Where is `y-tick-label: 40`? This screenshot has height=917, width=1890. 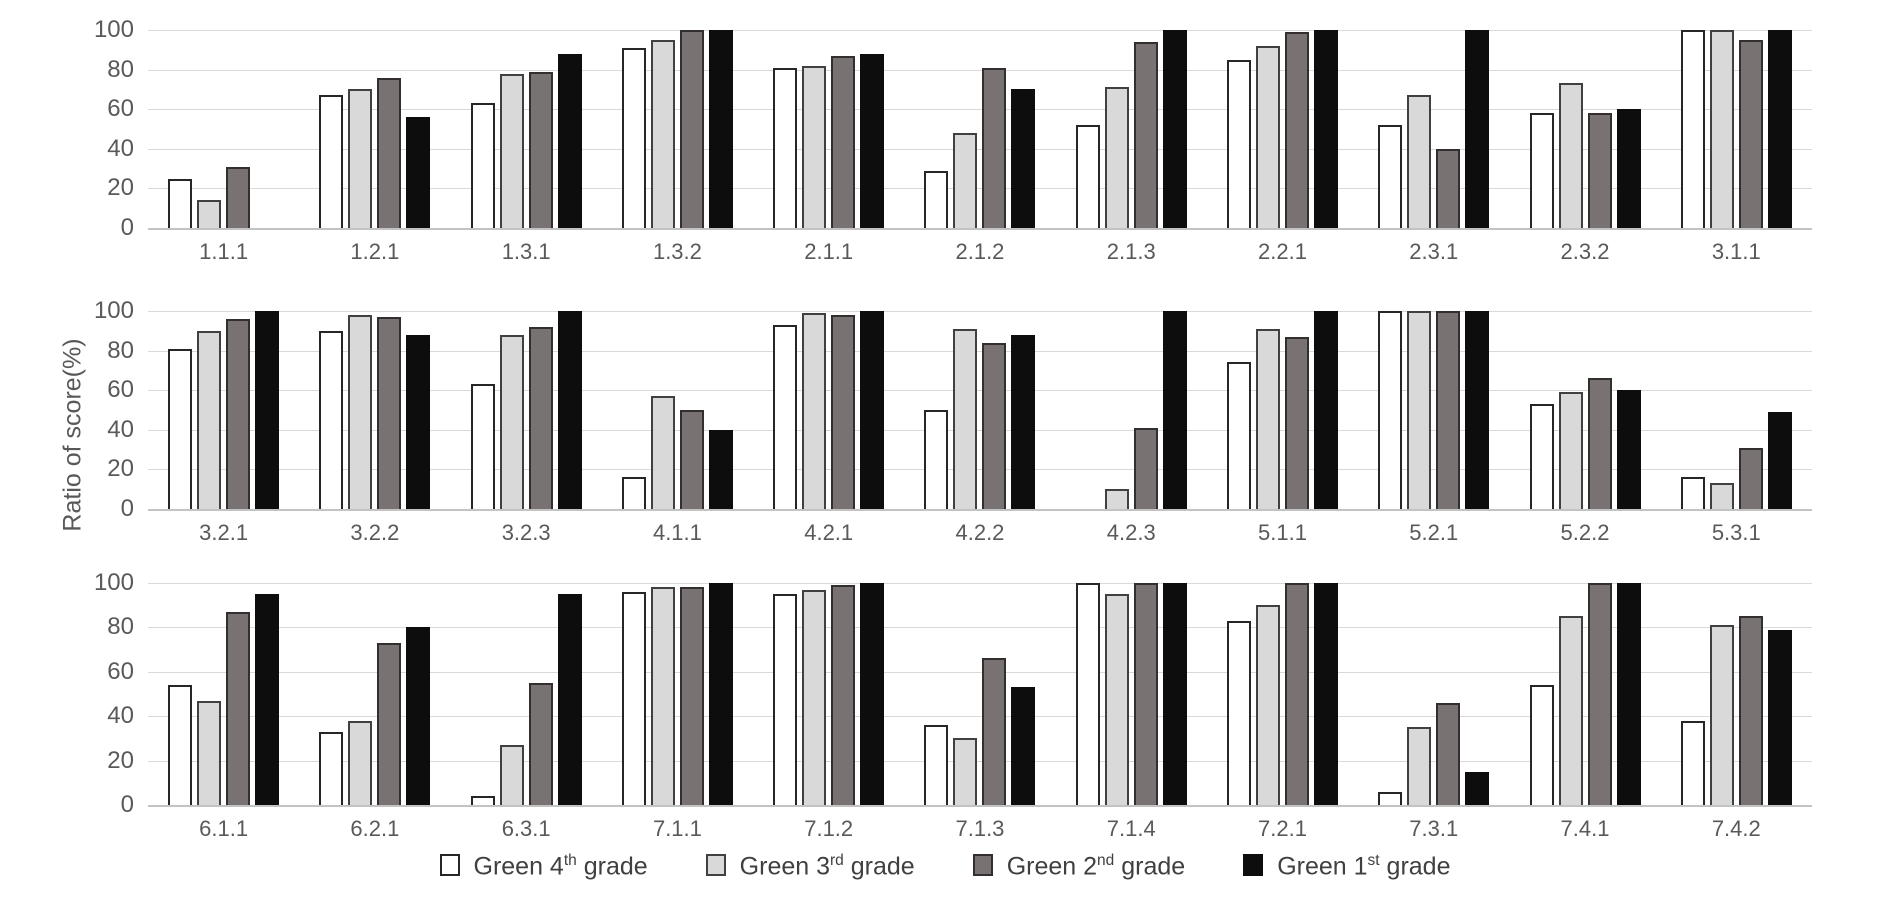 y-tick-label: 40 is located at coordinates (120, 716).